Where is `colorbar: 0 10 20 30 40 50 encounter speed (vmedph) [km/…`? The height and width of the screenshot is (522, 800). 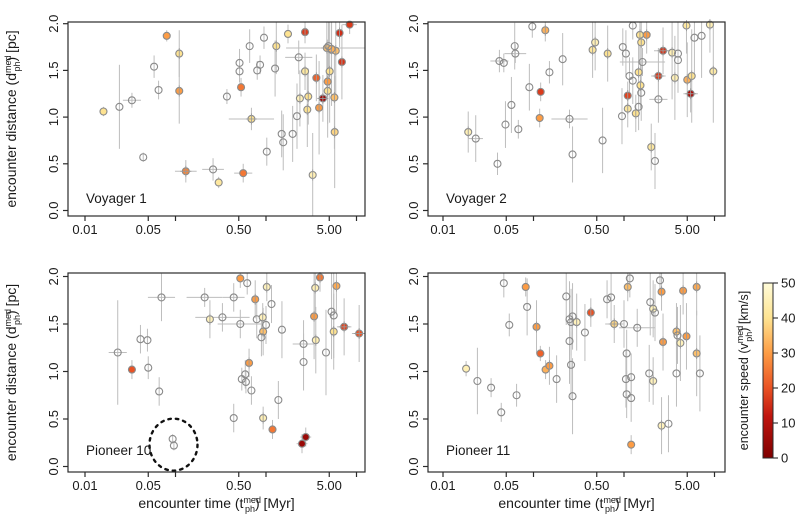 colorbar: 0 10 20 30 40 50 encounter speed (vmedph) [km/… is located at coordinates (765, 371).